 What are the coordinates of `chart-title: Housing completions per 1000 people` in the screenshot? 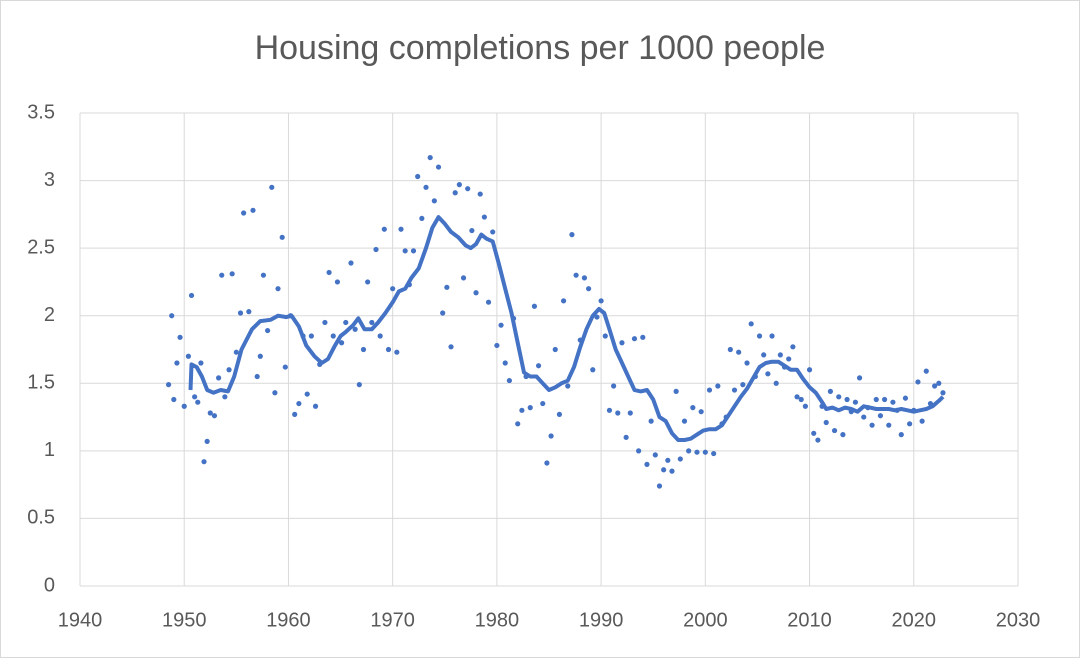 It's located at (540, 48).